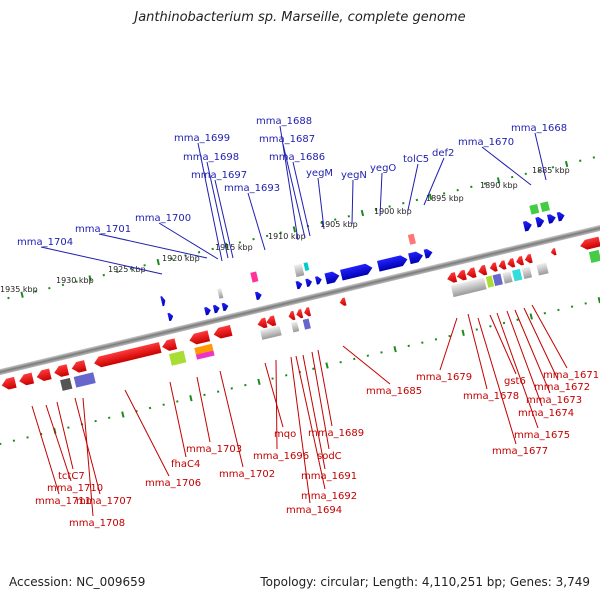  I want to click on forward-gene-label: mma_1670, so click(486, 142).